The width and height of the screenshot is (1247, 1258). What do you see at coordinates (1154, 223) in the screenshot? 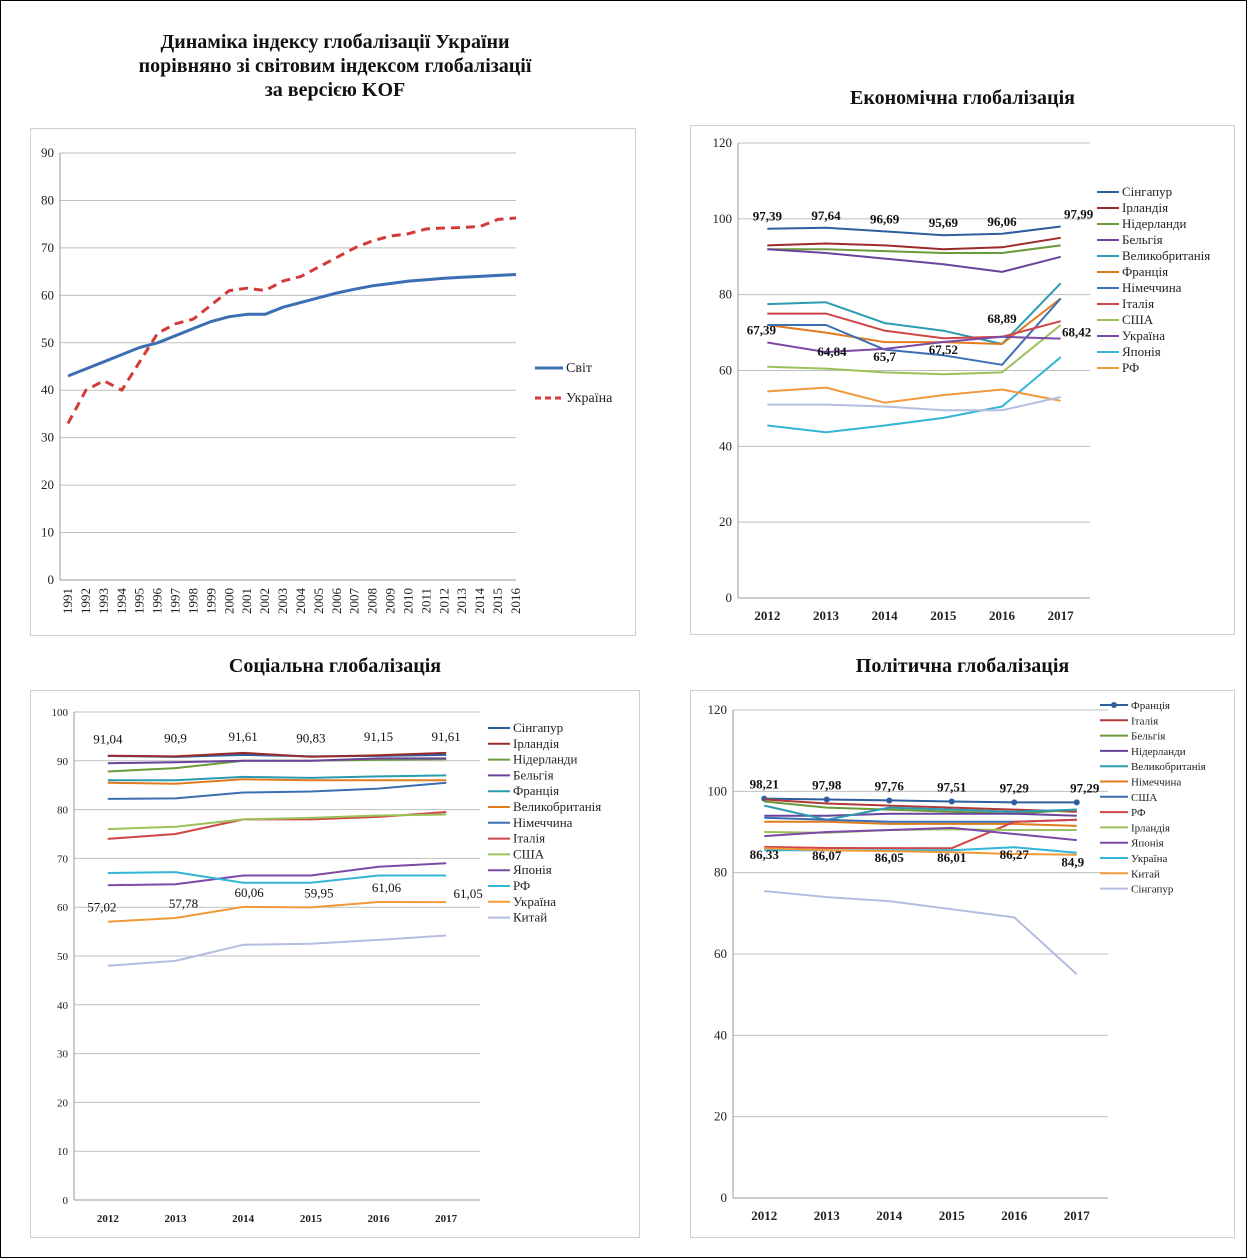
I see `legend-label: Нідерланди` at bounding box center [1154, 223].